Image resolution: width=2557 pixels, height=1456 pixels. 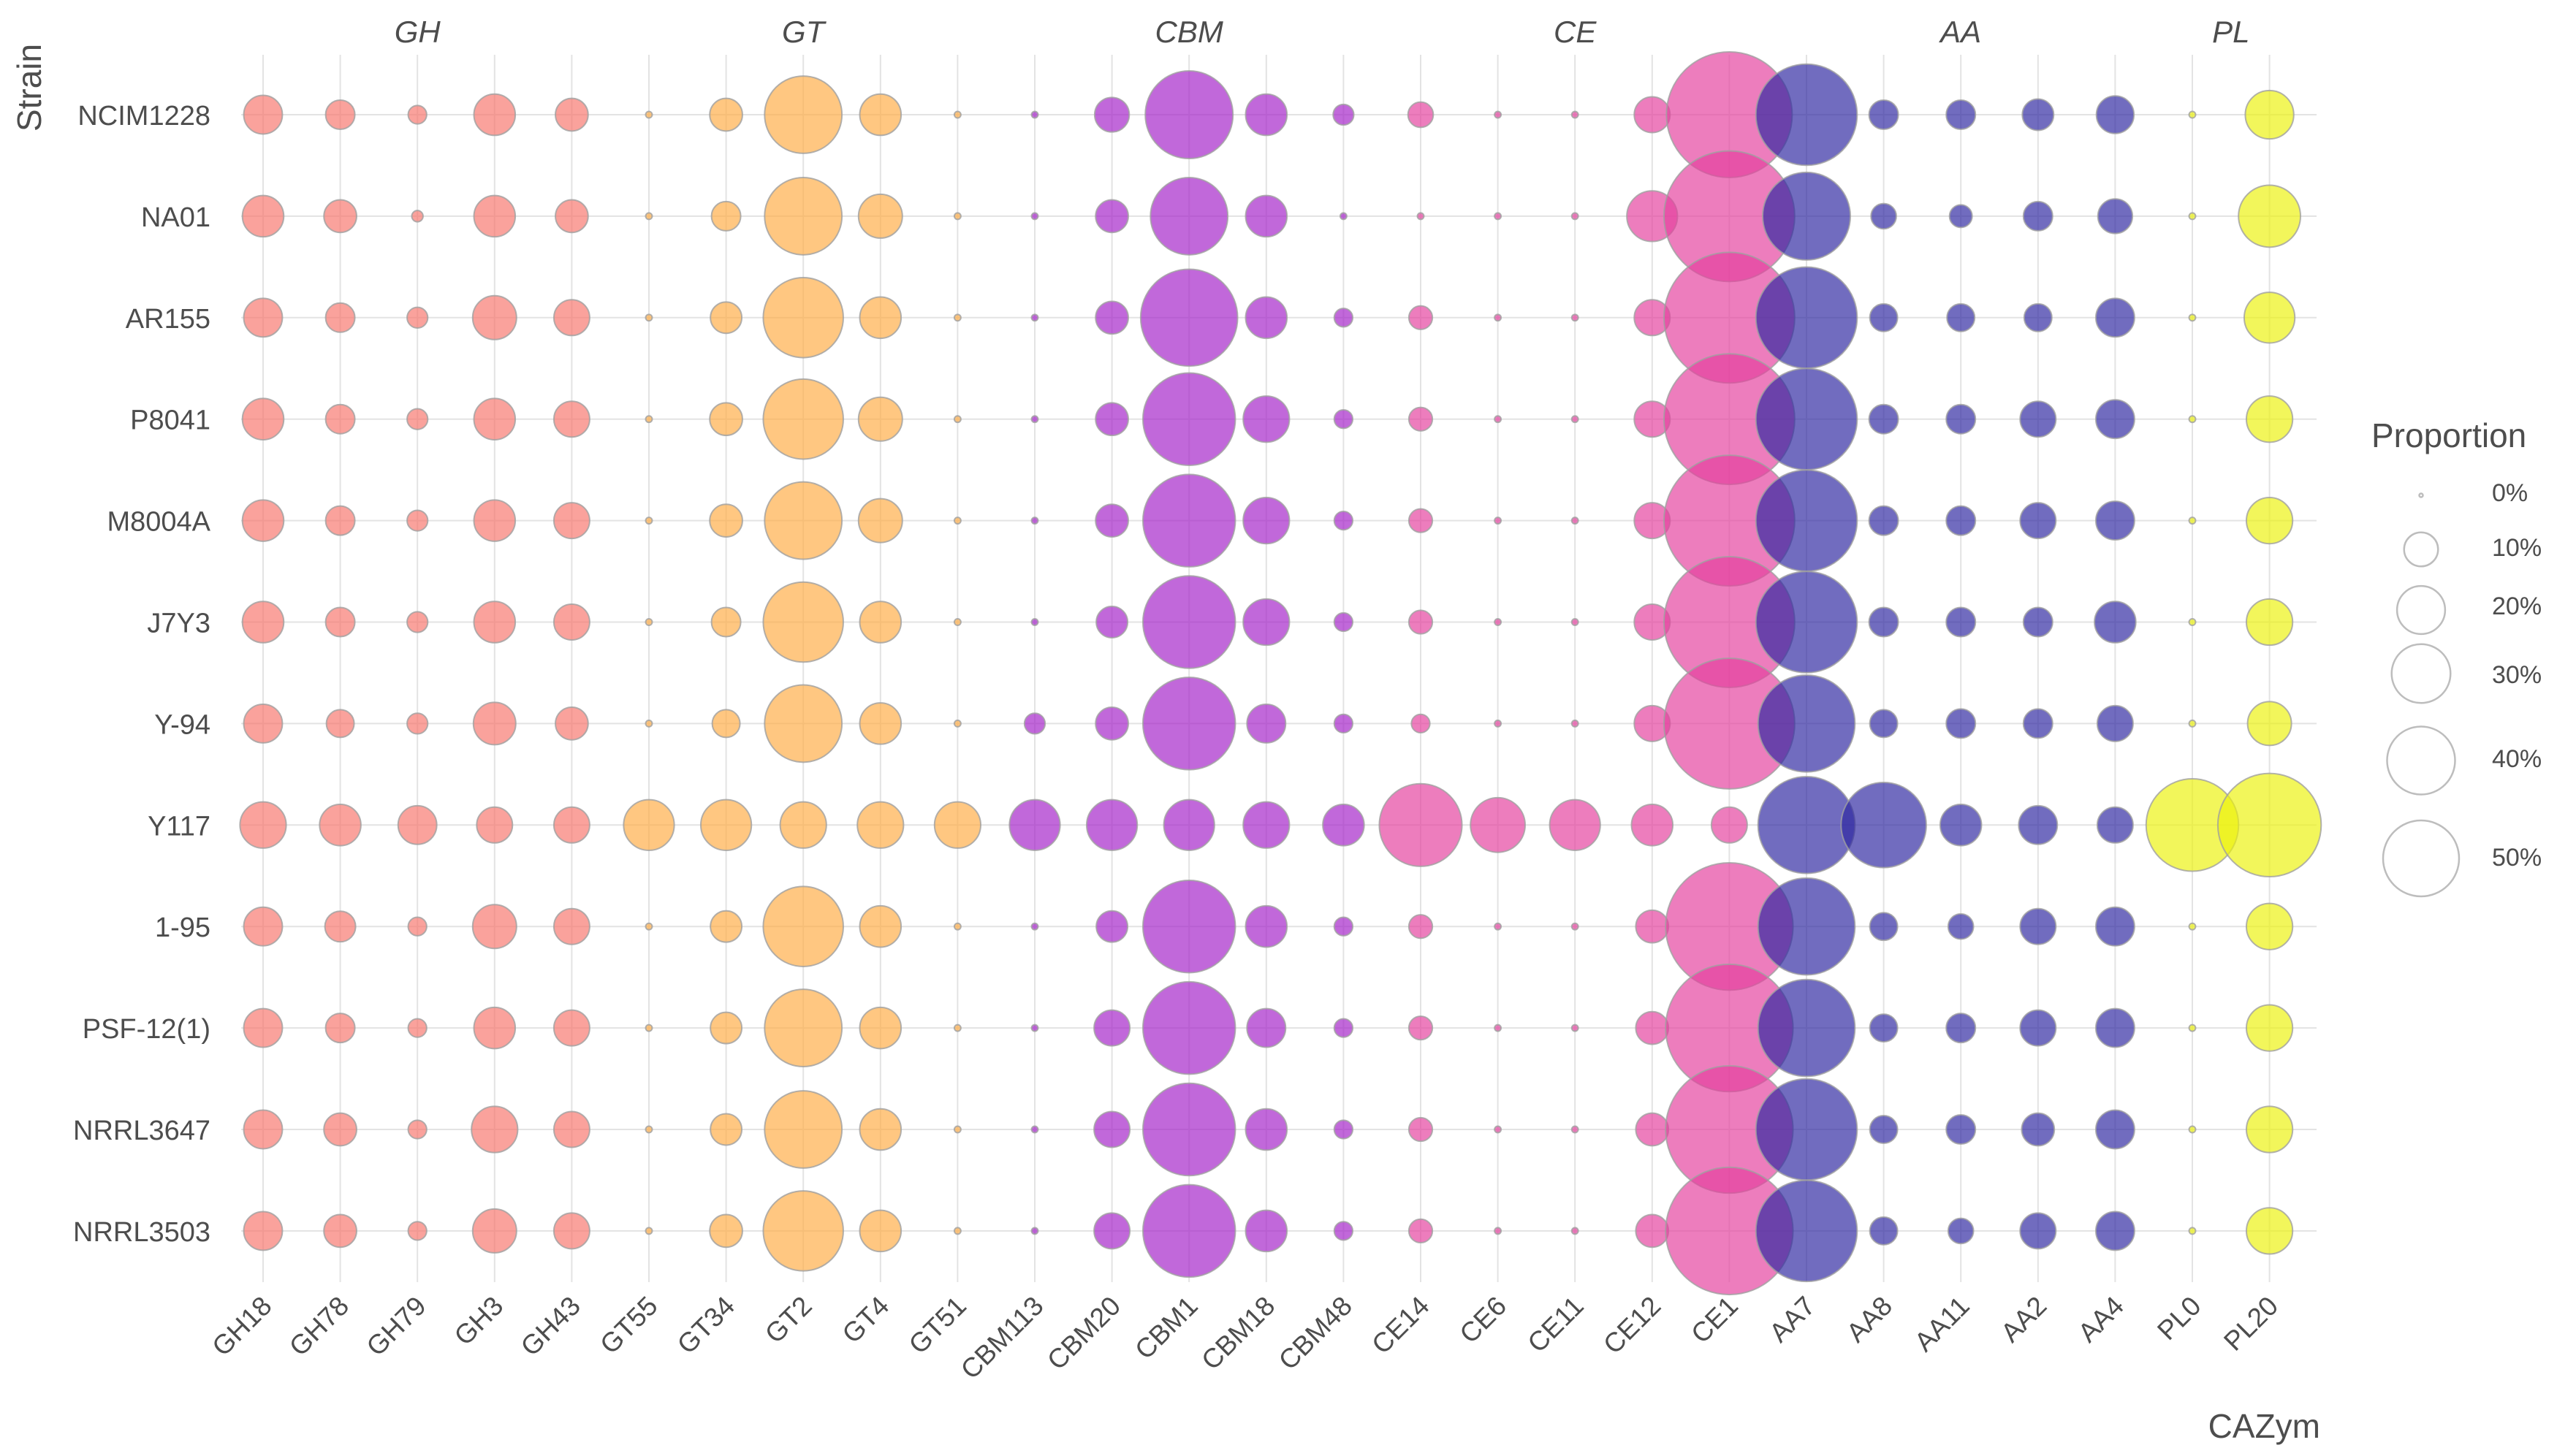 What do you see at coordinates (2421, 673) in the screenshot?
I see `legend-circle` at bounding box center [2421, 673].